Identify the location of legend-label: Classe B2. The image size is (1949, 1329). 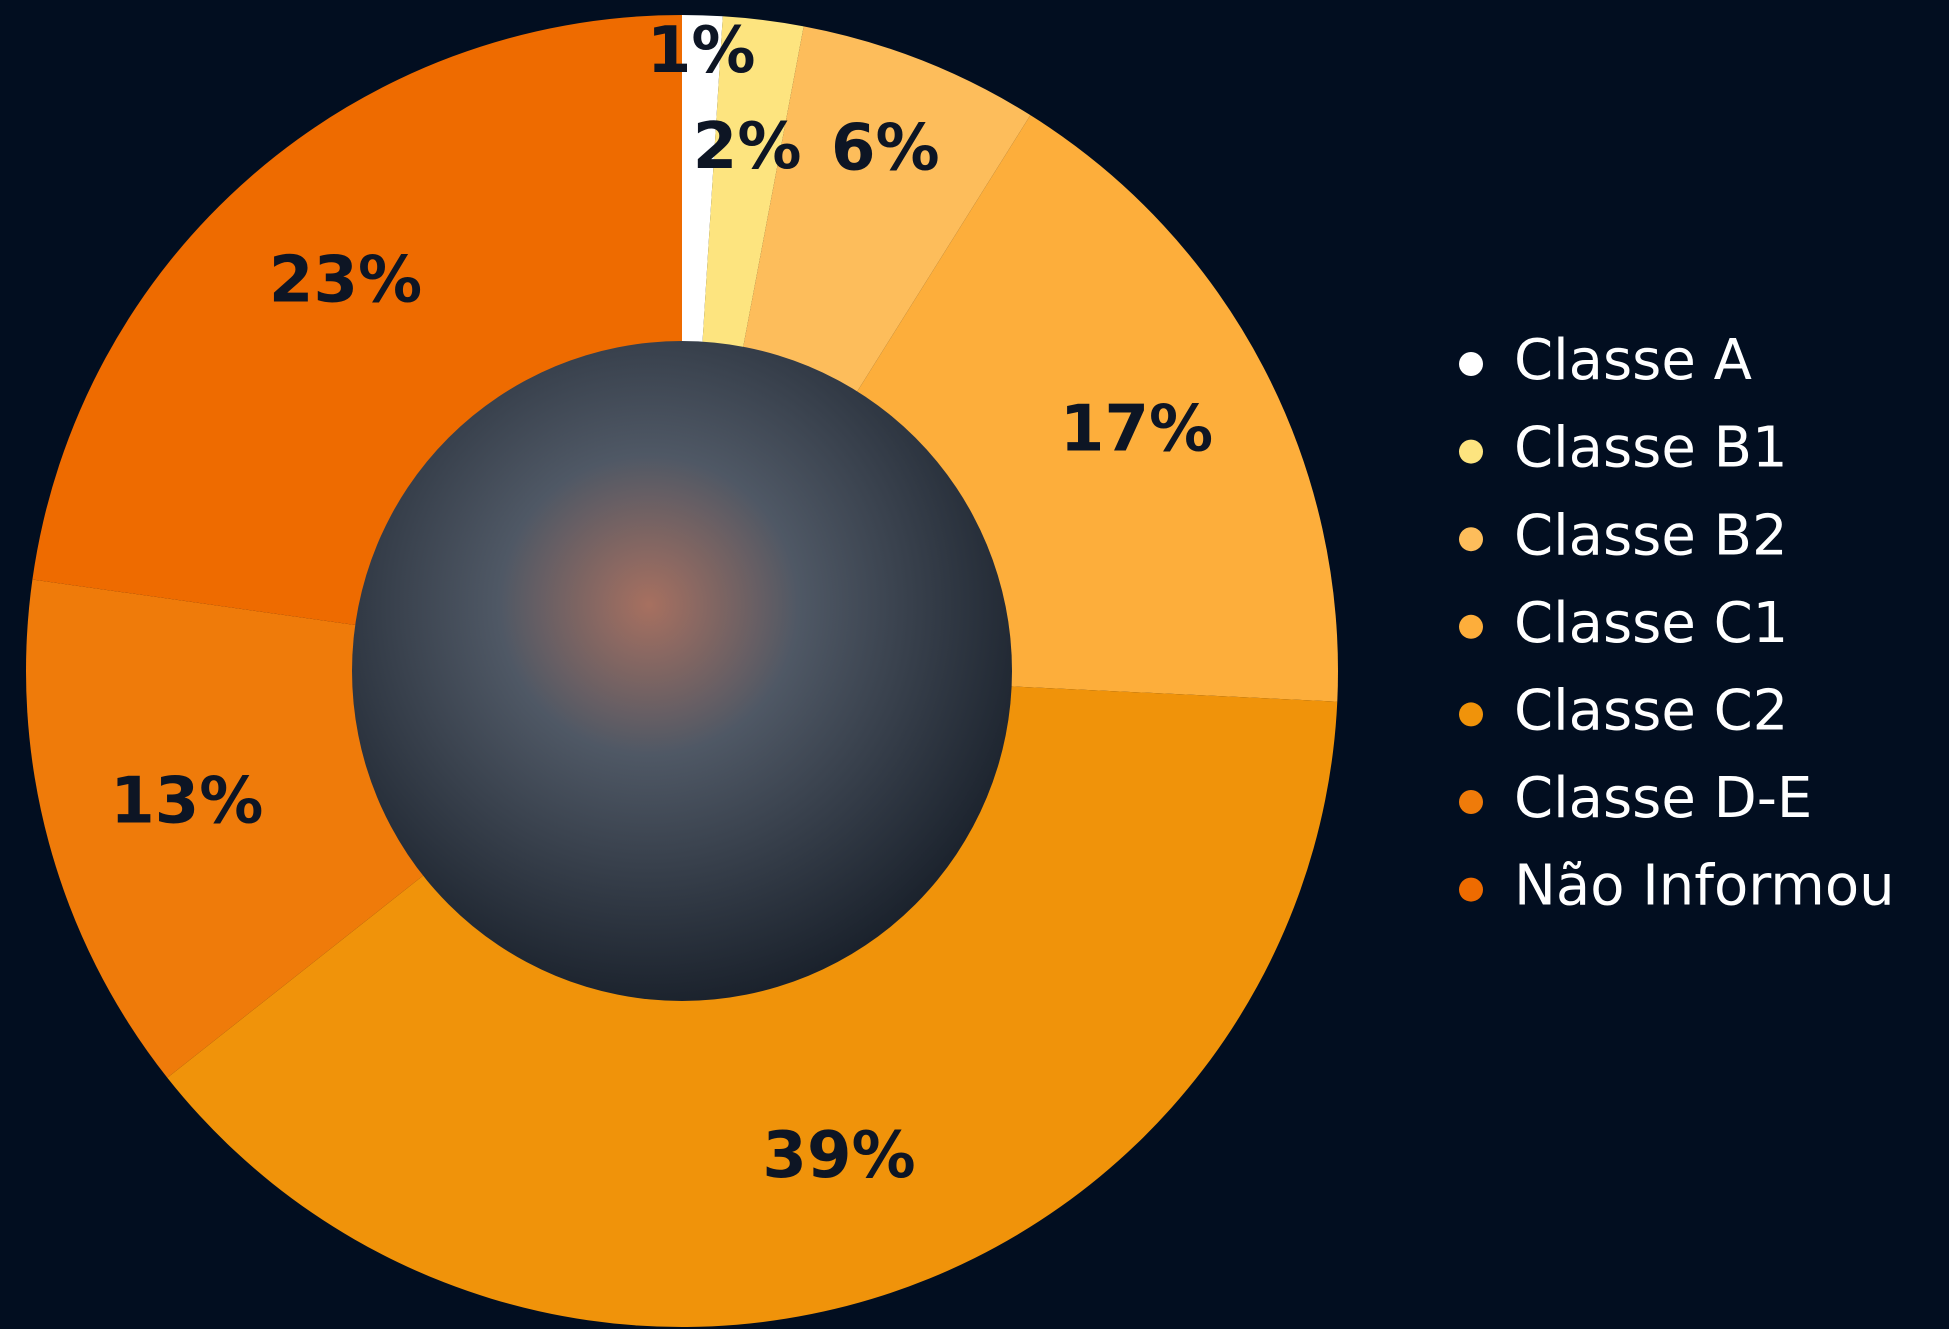
(1651, 535).